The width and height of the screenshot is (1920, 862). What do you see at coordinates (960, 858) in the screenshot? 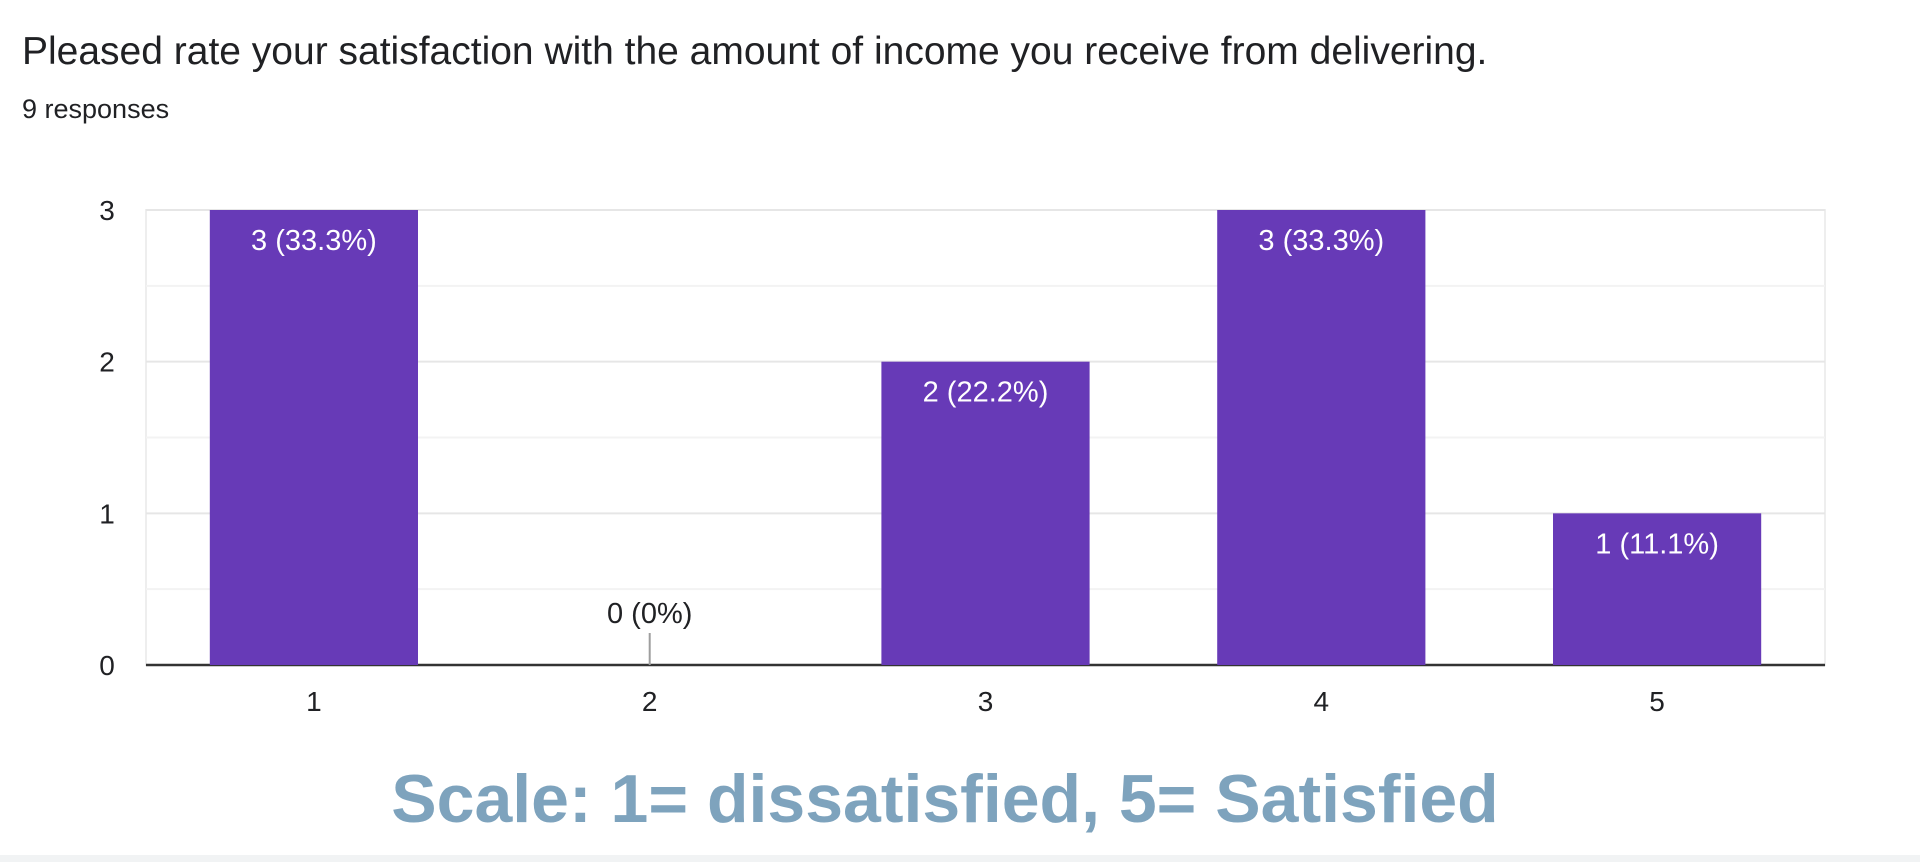
I see `bottom-divider` at bounding box center [960, 858].